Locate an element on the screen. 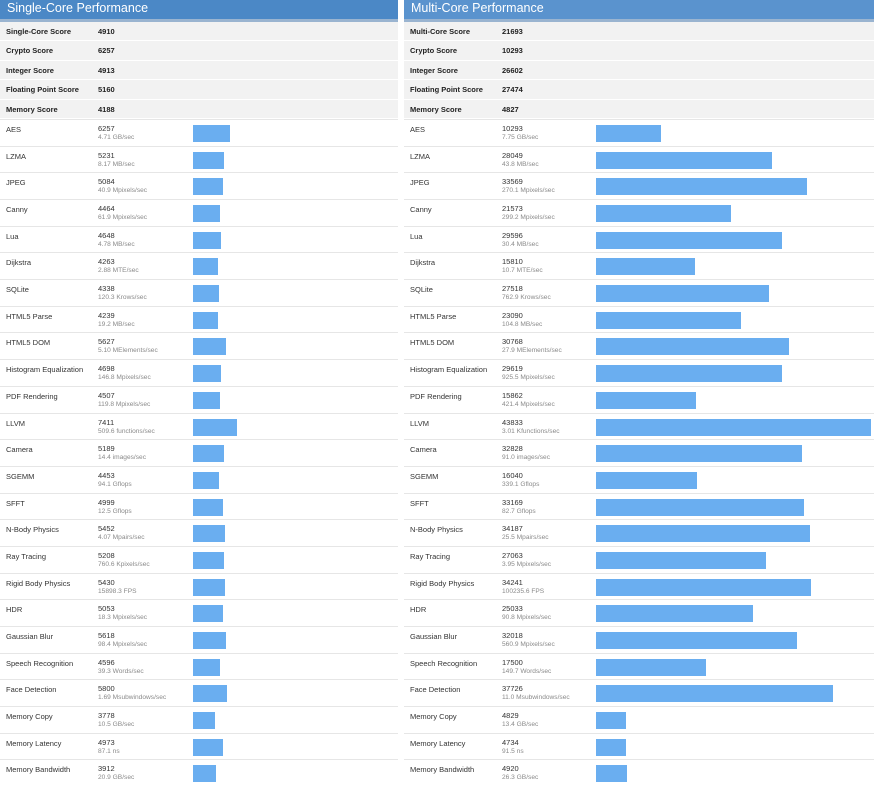  benchmark-rate: 91.5 ns is located at coordinates (513, 751).